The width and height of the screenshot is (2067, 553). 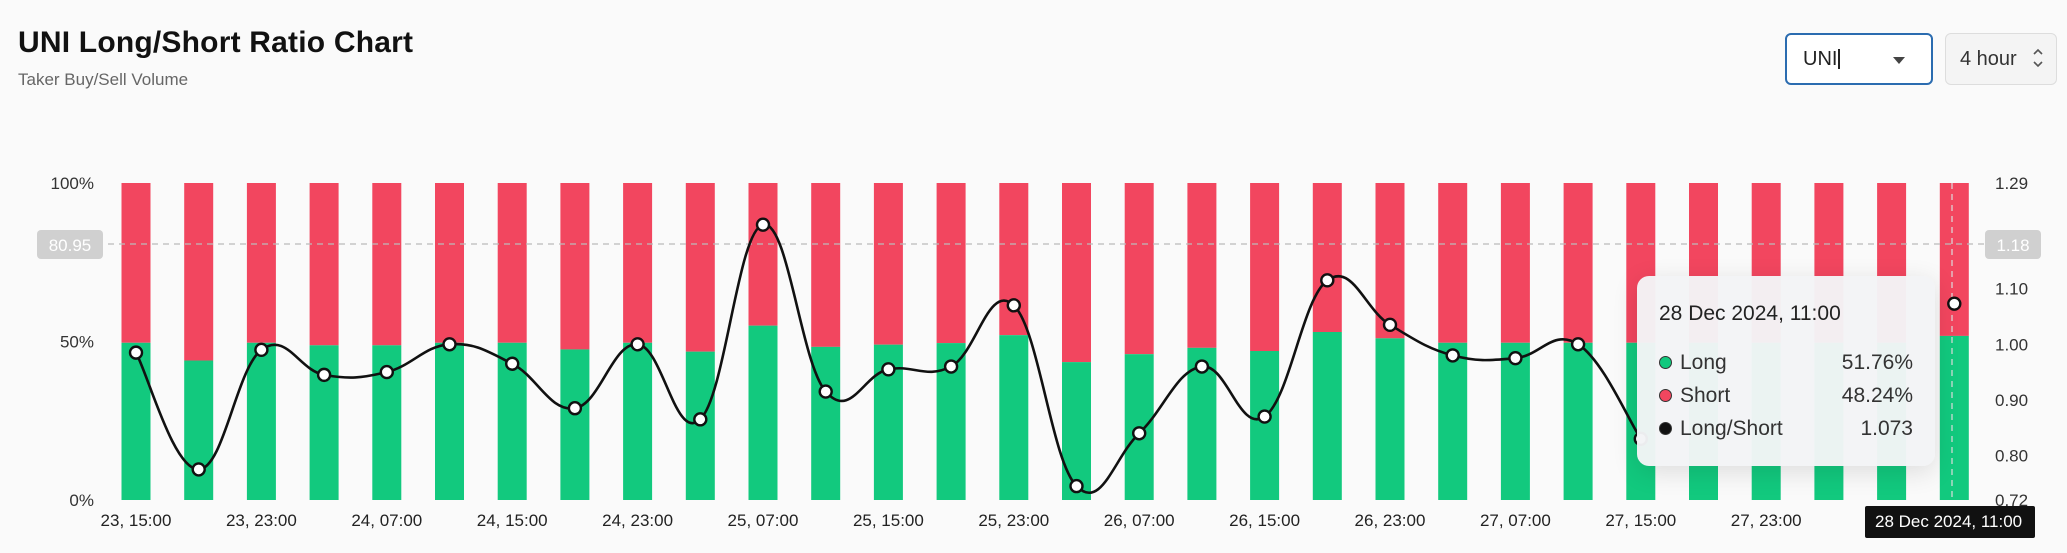 What do you see at coordinates (386, 520) in the screenshot?
I see `x-tick: 24, 07:00` at bounding box center [386, 520].